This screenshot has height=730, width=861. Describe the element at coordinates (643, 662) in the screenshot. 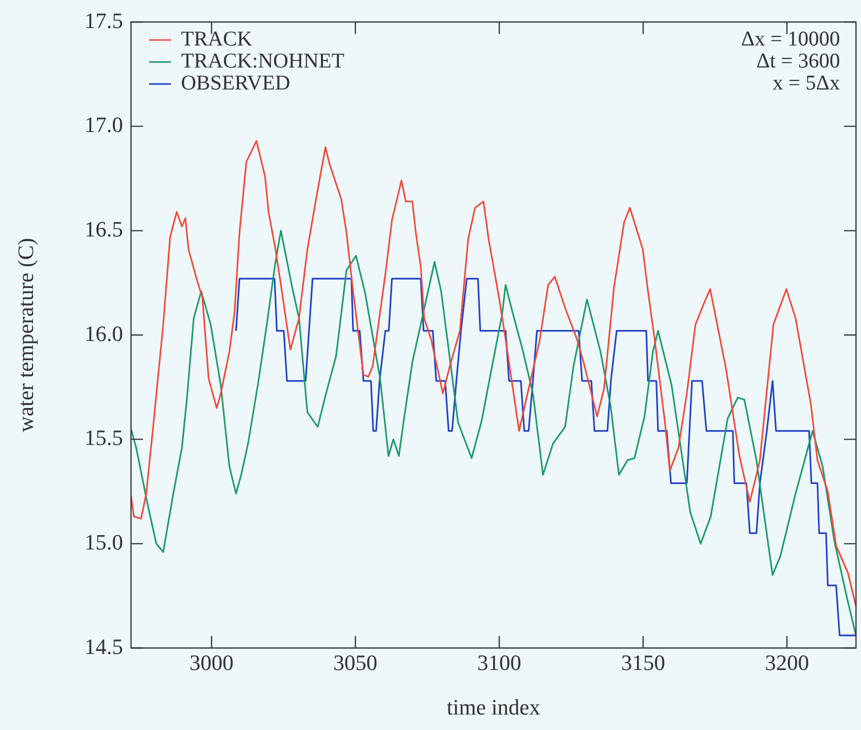

I see `x-tick-label: 3150` at that location.